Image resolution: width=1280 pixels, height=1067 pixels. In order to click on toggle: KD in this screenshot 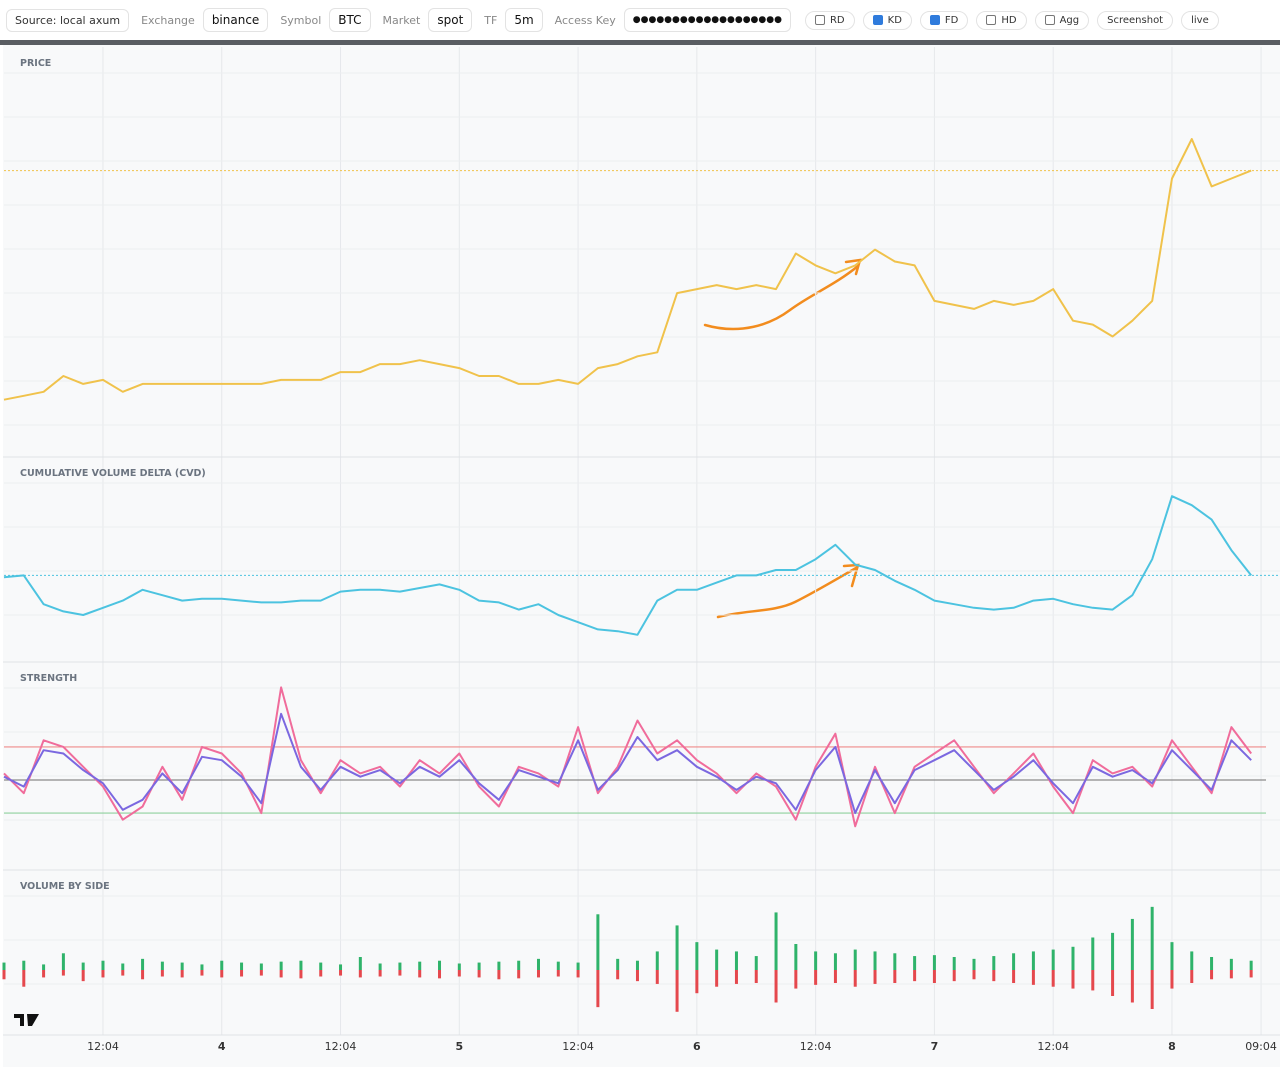, I will do `click(887, 20)`.